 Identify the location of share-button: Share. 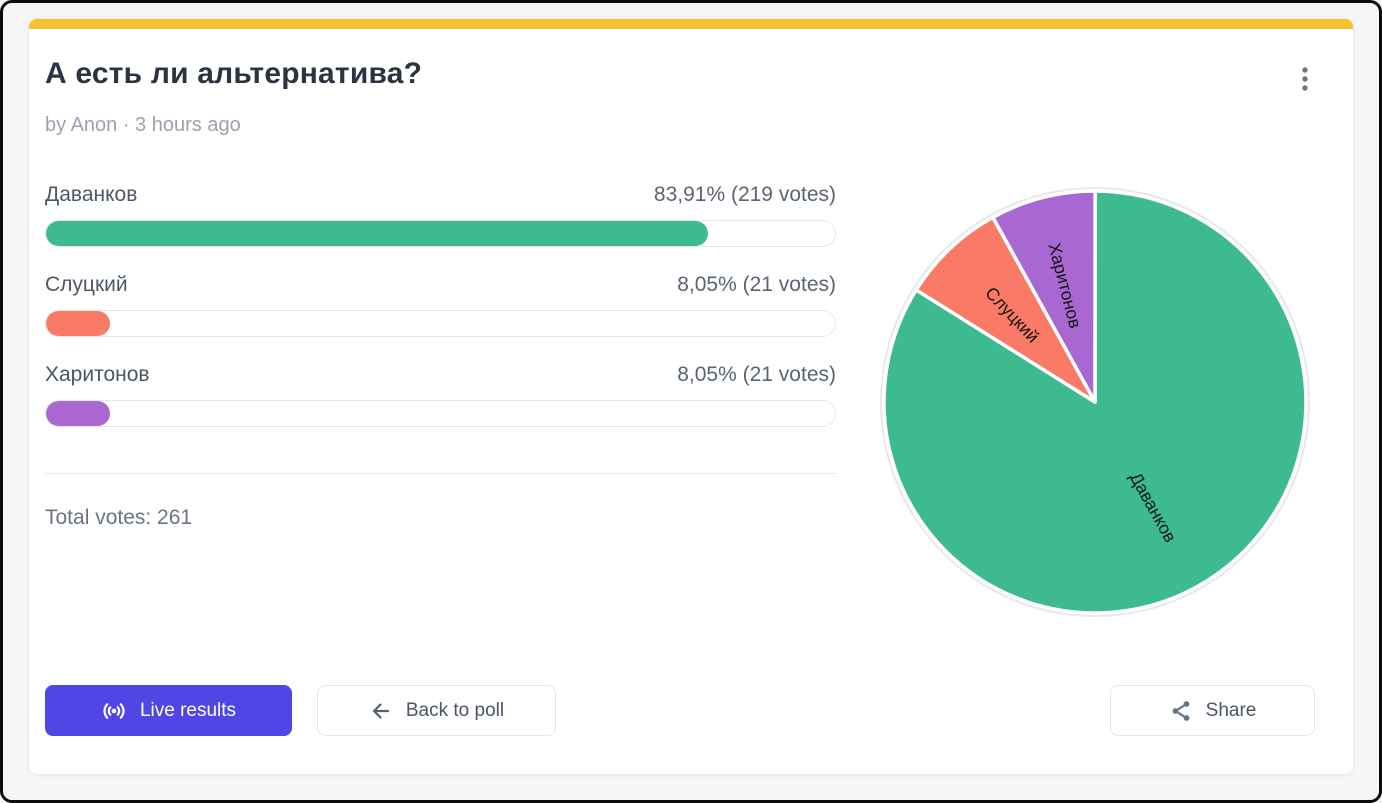
(1212, 710).